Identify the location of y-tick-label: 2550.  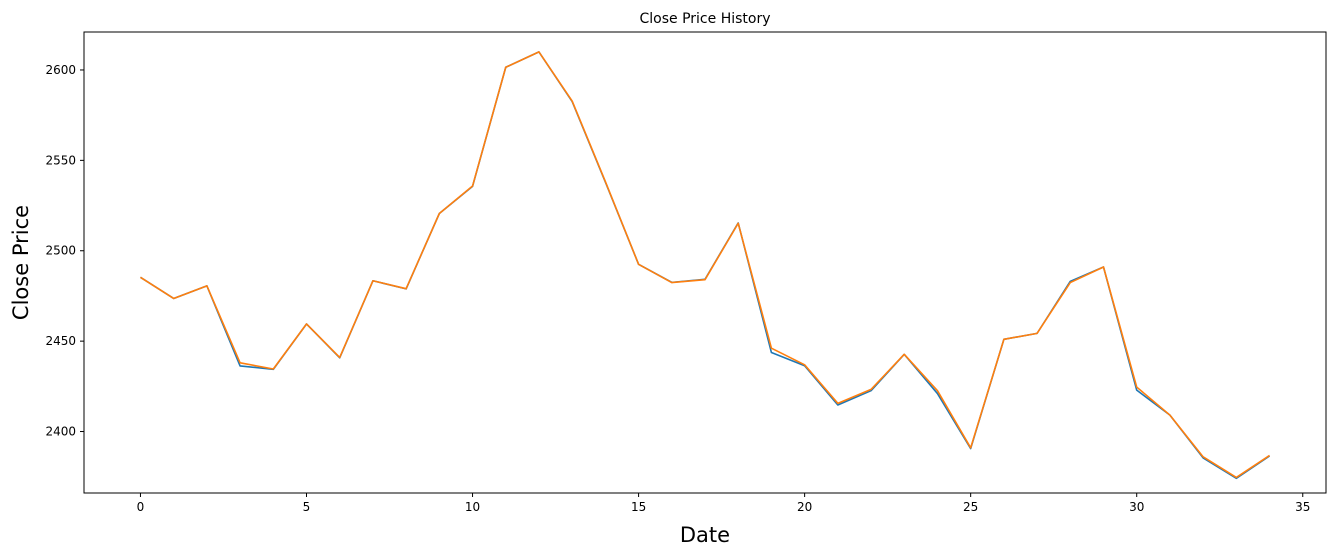
(60, 160).